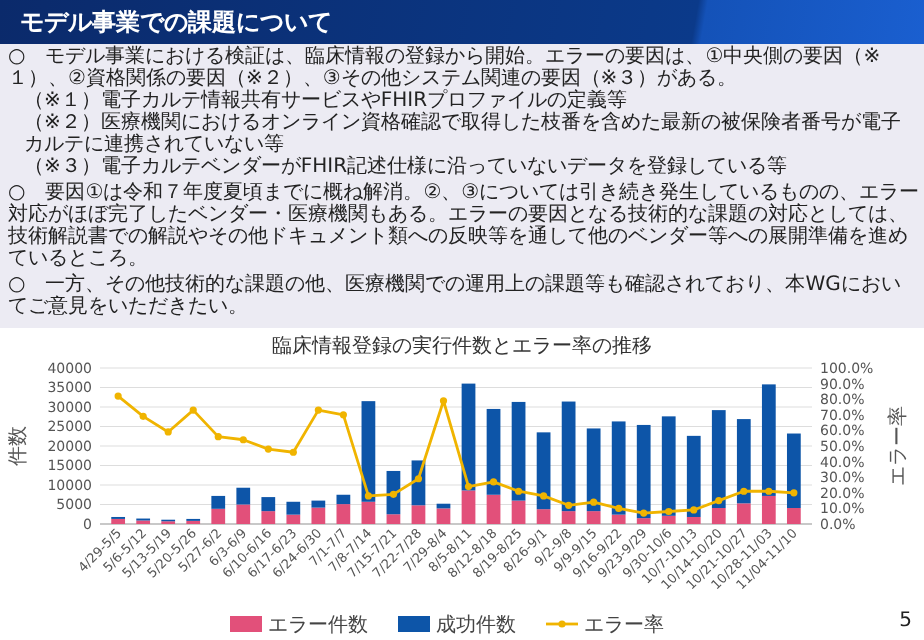 This screenshot has width=924, height=640. What do you see at coordinates (462, 346) in the screenshot?
I see `chart-subtitle: 臨床情報登録の実行件数とエラー率の推移` at bounding box center [462, 346].